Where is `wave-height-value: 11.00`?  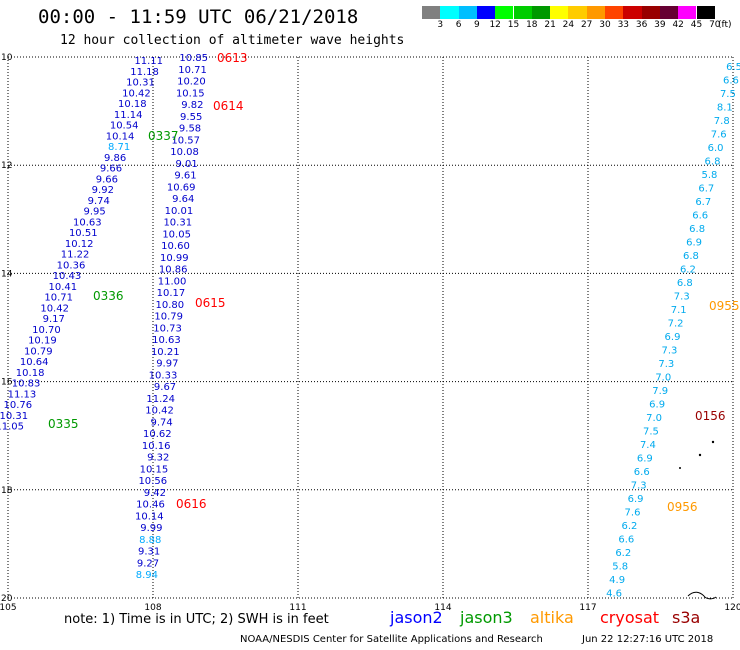
wave-height-value: 11.00 is located at coordinates (172, 281).